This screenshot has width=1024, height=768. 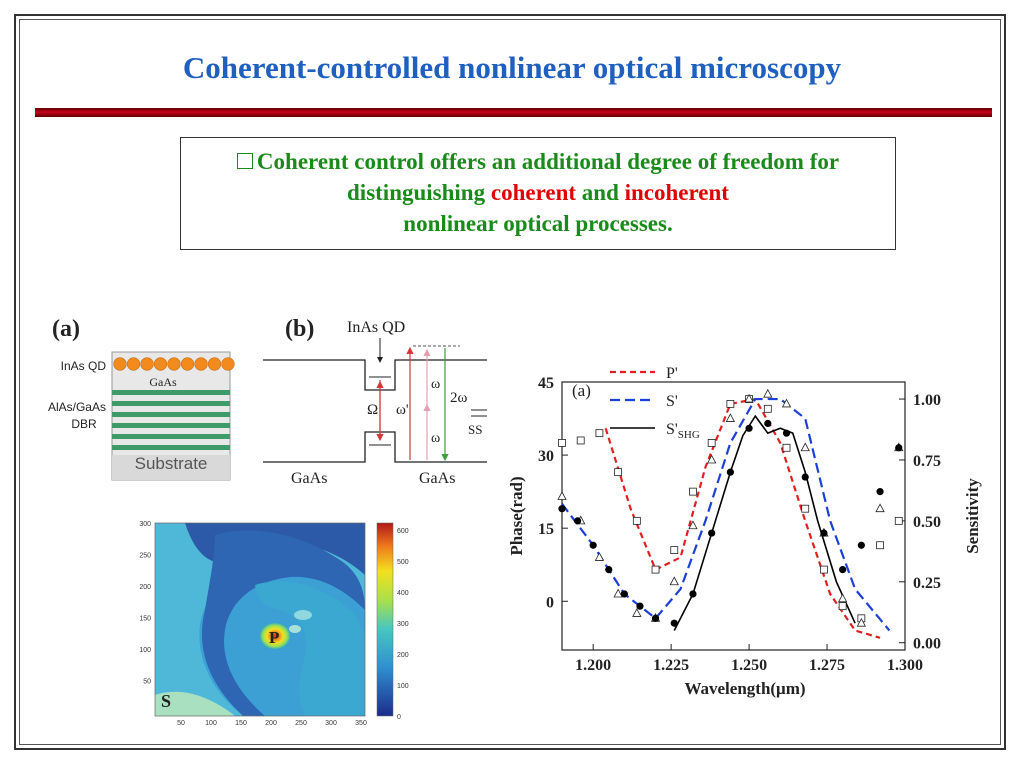 I want to click on series-line, so click(x=742, y=518).